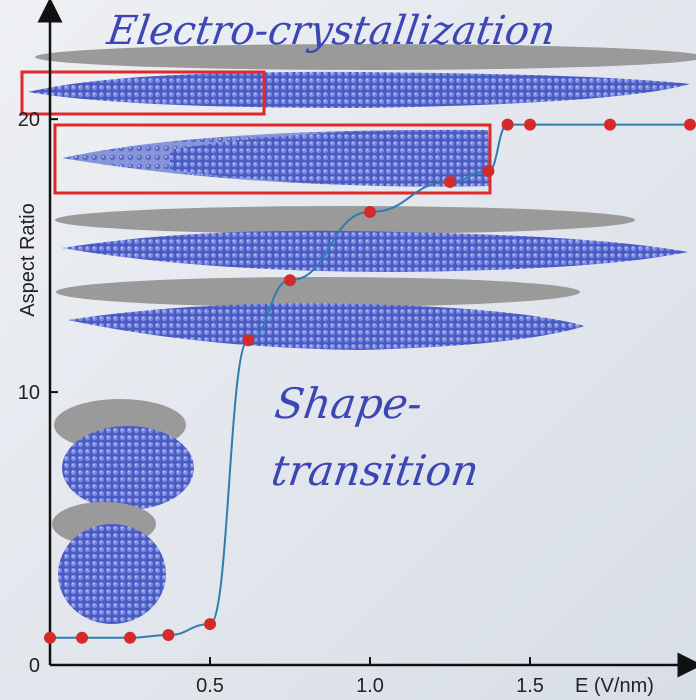 This screenshot has height=700, width=696. What do you see at coordinates (375, 251) in the screenshot?
I see `crystal-rod-mid` at bounding box center [375, 251].